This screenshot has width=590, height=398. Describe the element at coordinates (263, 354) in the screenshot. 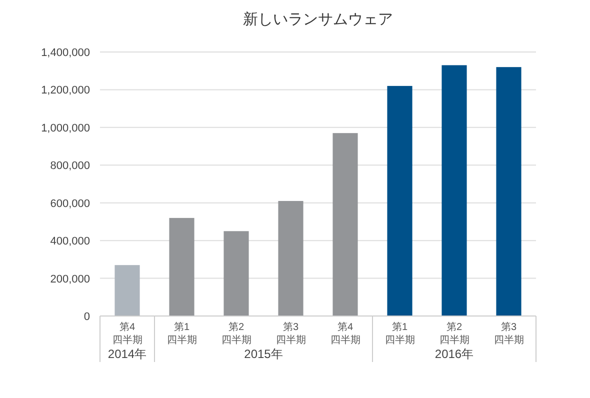

I see `text: 2015年` at that location.